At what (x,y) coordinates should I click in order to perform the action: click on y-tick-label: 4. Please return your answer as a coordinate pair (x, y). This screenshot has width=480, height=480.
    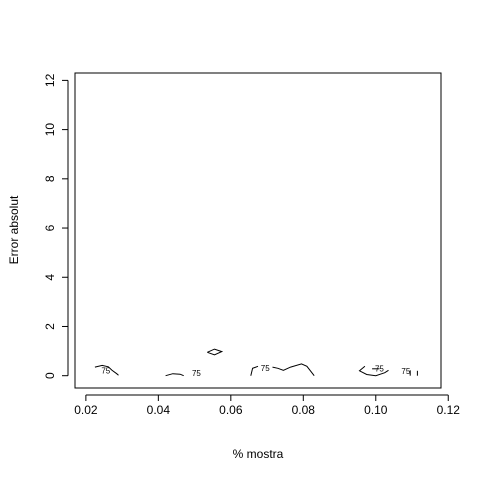
    Looking at the image, I should click on (50, 277).